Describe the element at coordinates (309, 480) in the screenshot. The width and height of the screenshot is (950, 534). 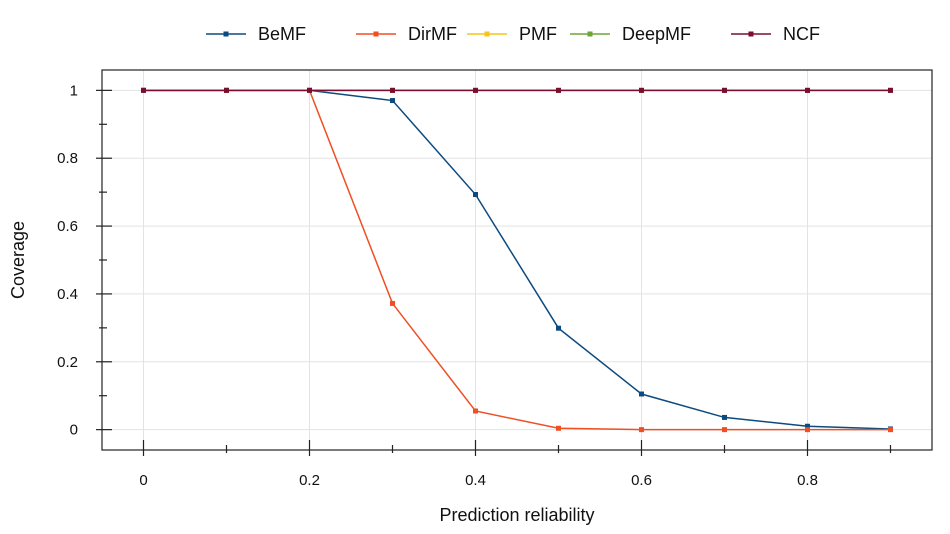
I see `x-tick-label: 0.2` at that location.